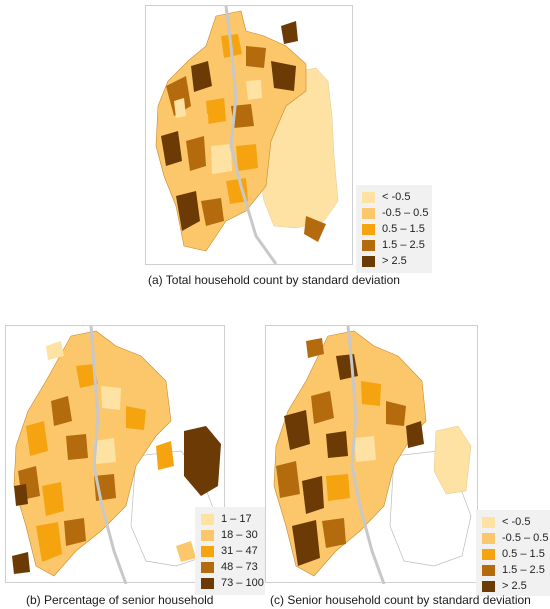  I want to click on choropleth-map-a, so click(247, 135).